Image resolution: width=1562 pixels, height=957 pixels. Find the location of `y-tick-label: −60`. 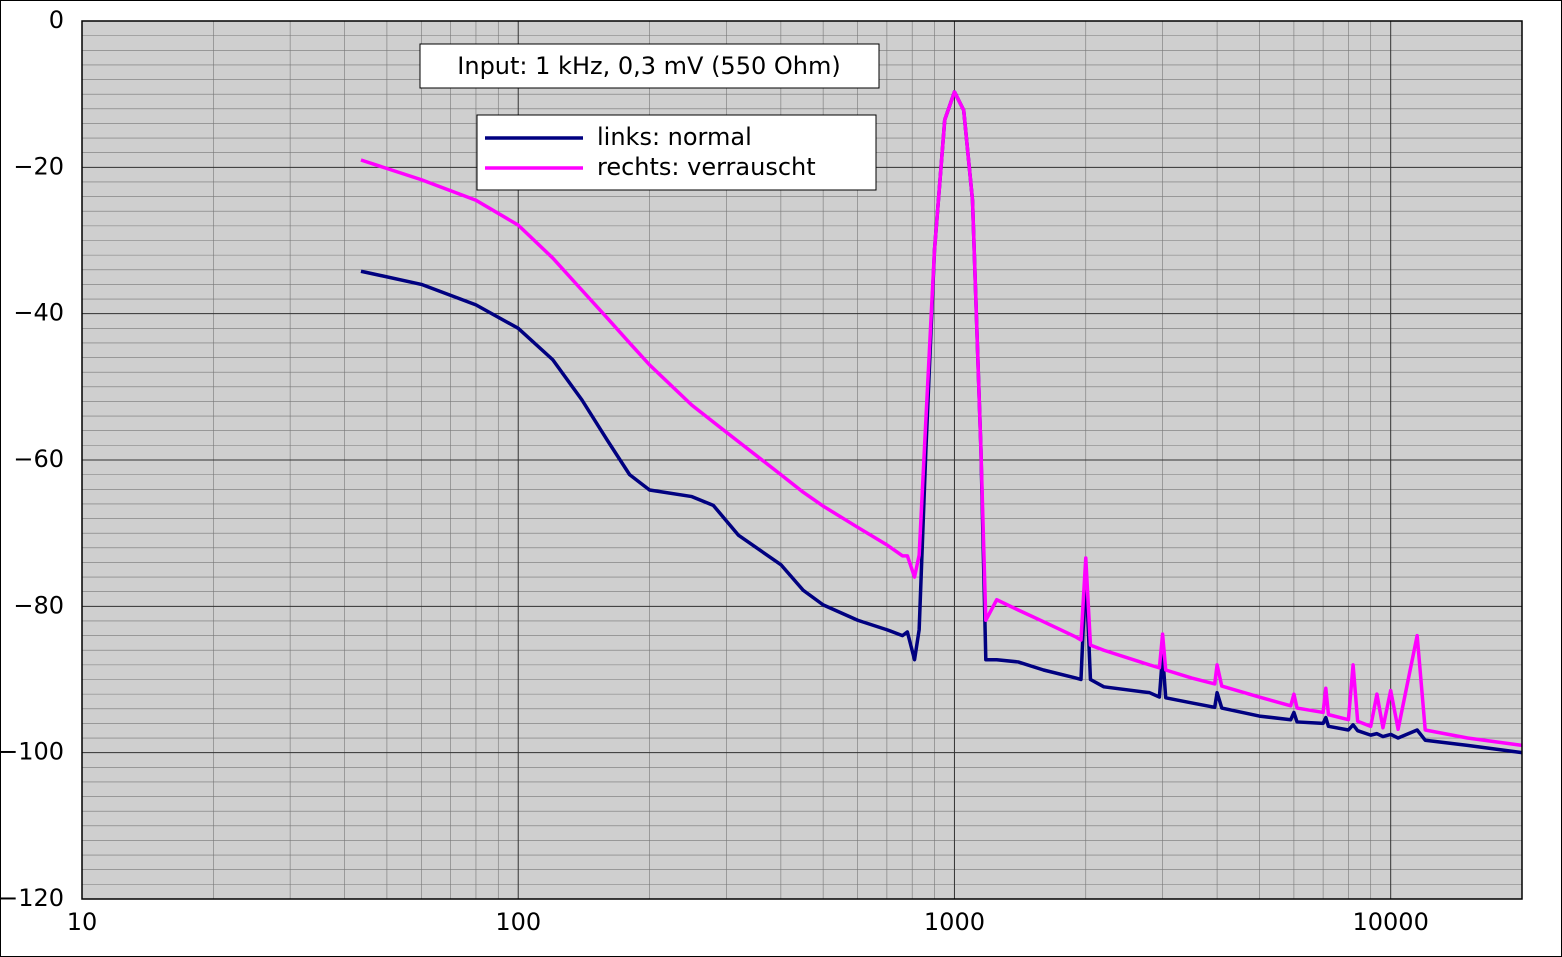

y-tick-label: −60 is located at coordinates (38, 459).